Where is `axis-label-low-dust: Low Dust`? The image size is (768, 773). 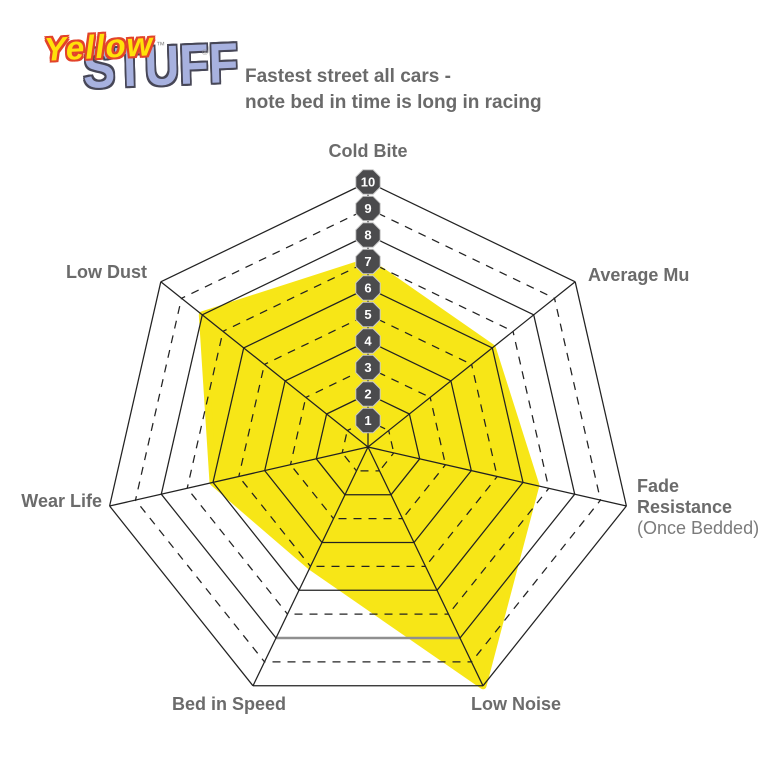 axis-label-low-dust: Low Dust is located at coordinates (106, 272).